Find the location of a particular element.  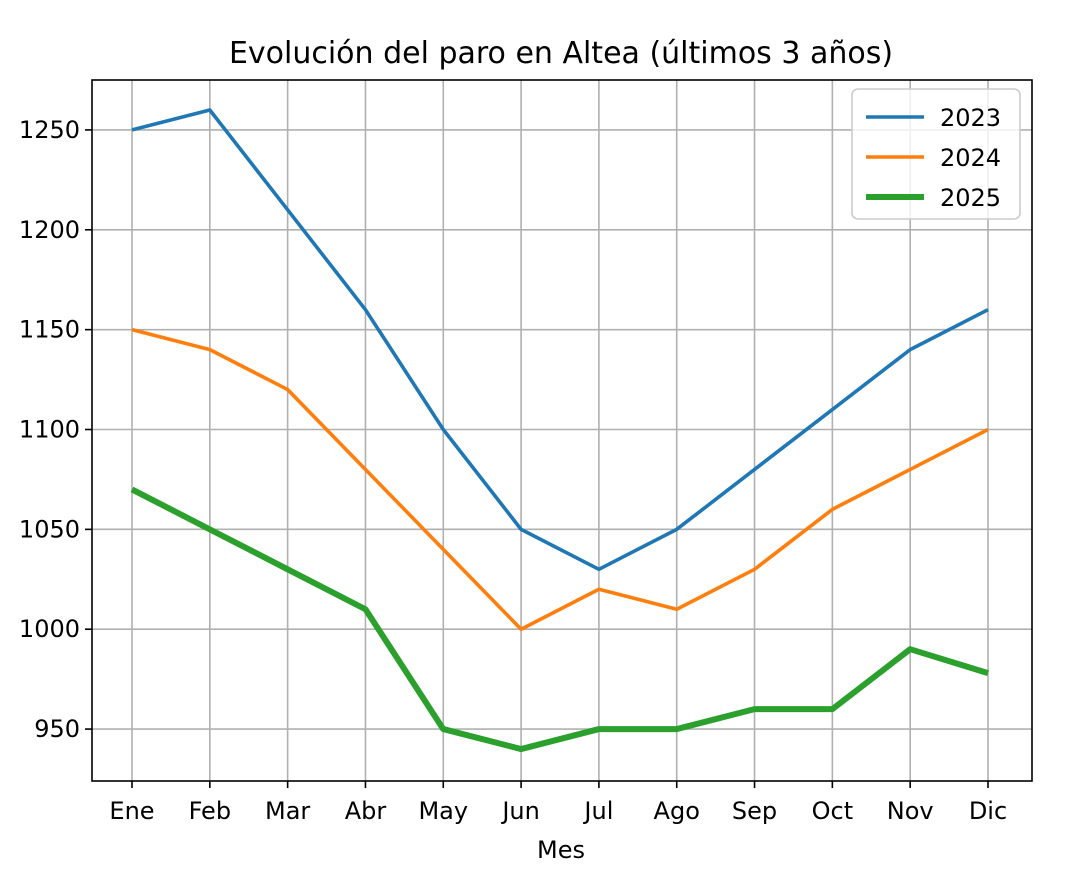

legend: 2023 2024 2025 is located at coordinates (936, 154).